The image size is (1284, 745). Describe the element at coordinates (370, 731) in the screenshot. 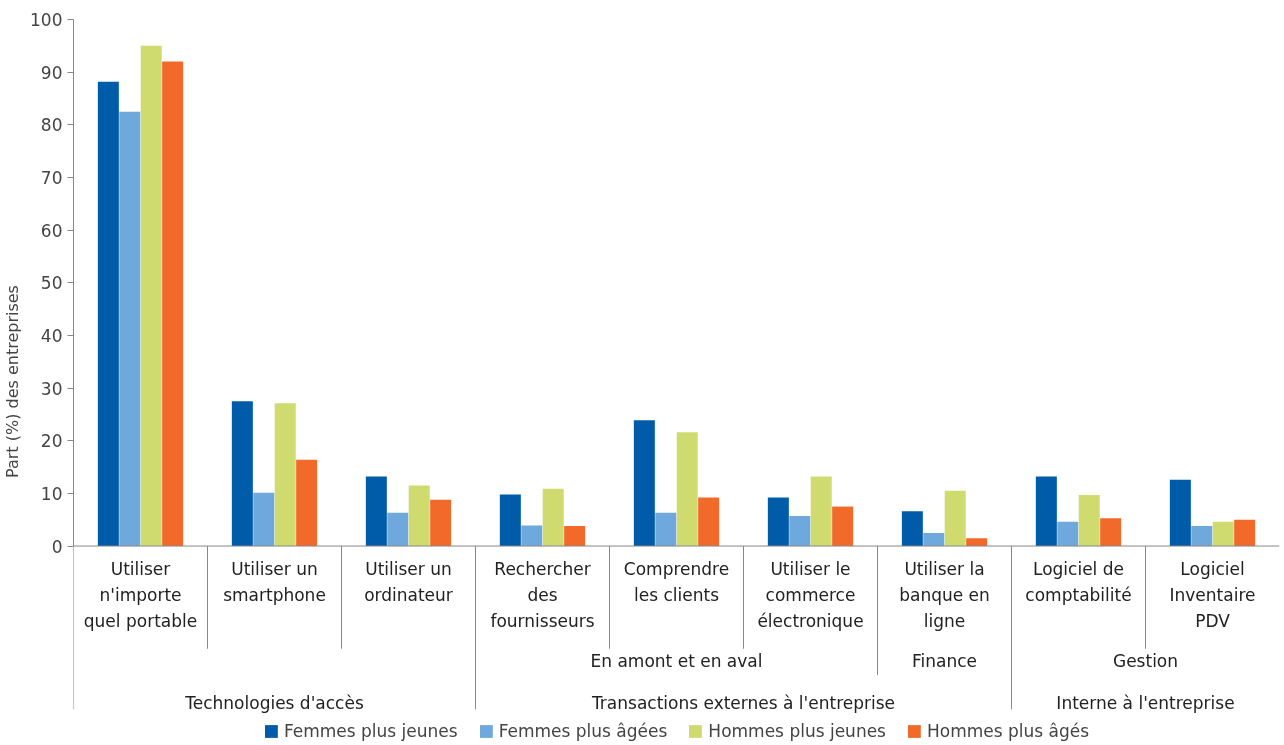

I see `legend-label: Femmes plus jeunes` at that location.